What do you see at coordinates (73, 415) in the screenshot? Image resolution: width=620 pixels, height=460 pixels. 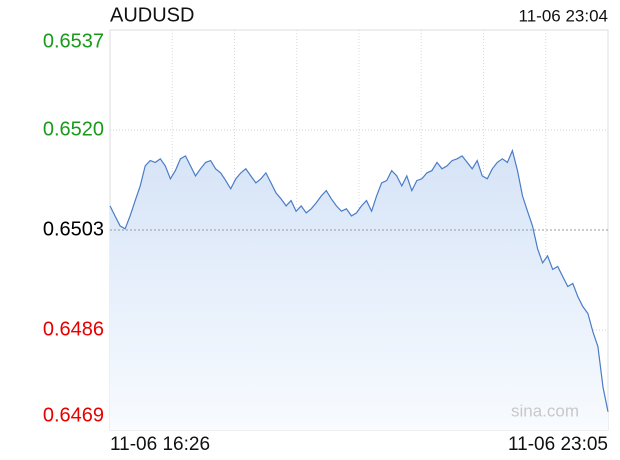 I see `y-tick-label: 0.6469` at bounding box center [73, 415].